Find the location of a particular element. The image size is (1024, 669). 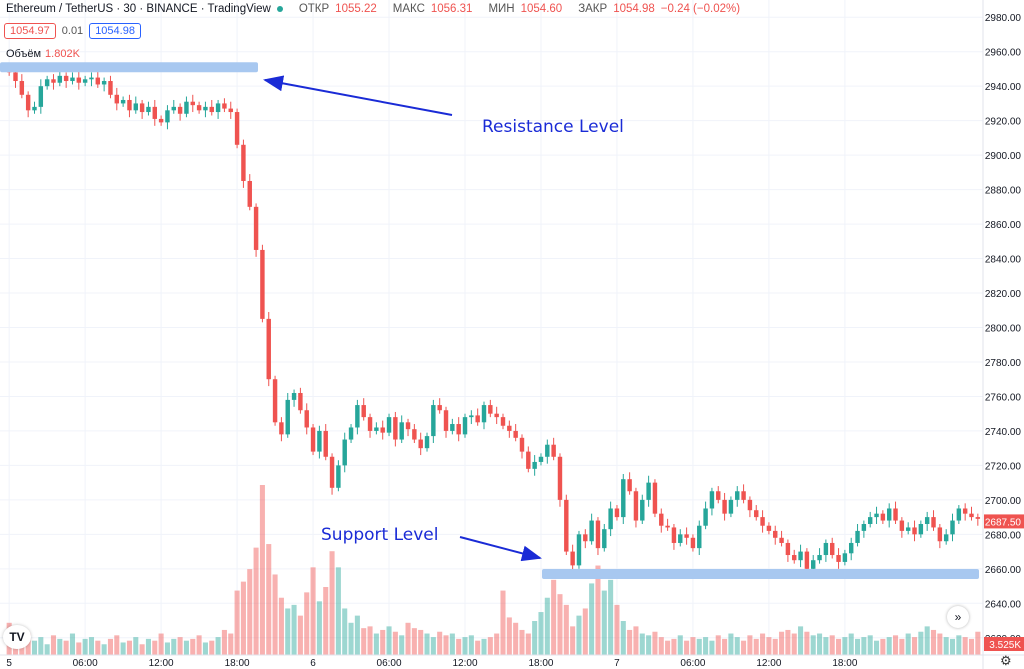

support-level-line is located at coordinates (760, 573).